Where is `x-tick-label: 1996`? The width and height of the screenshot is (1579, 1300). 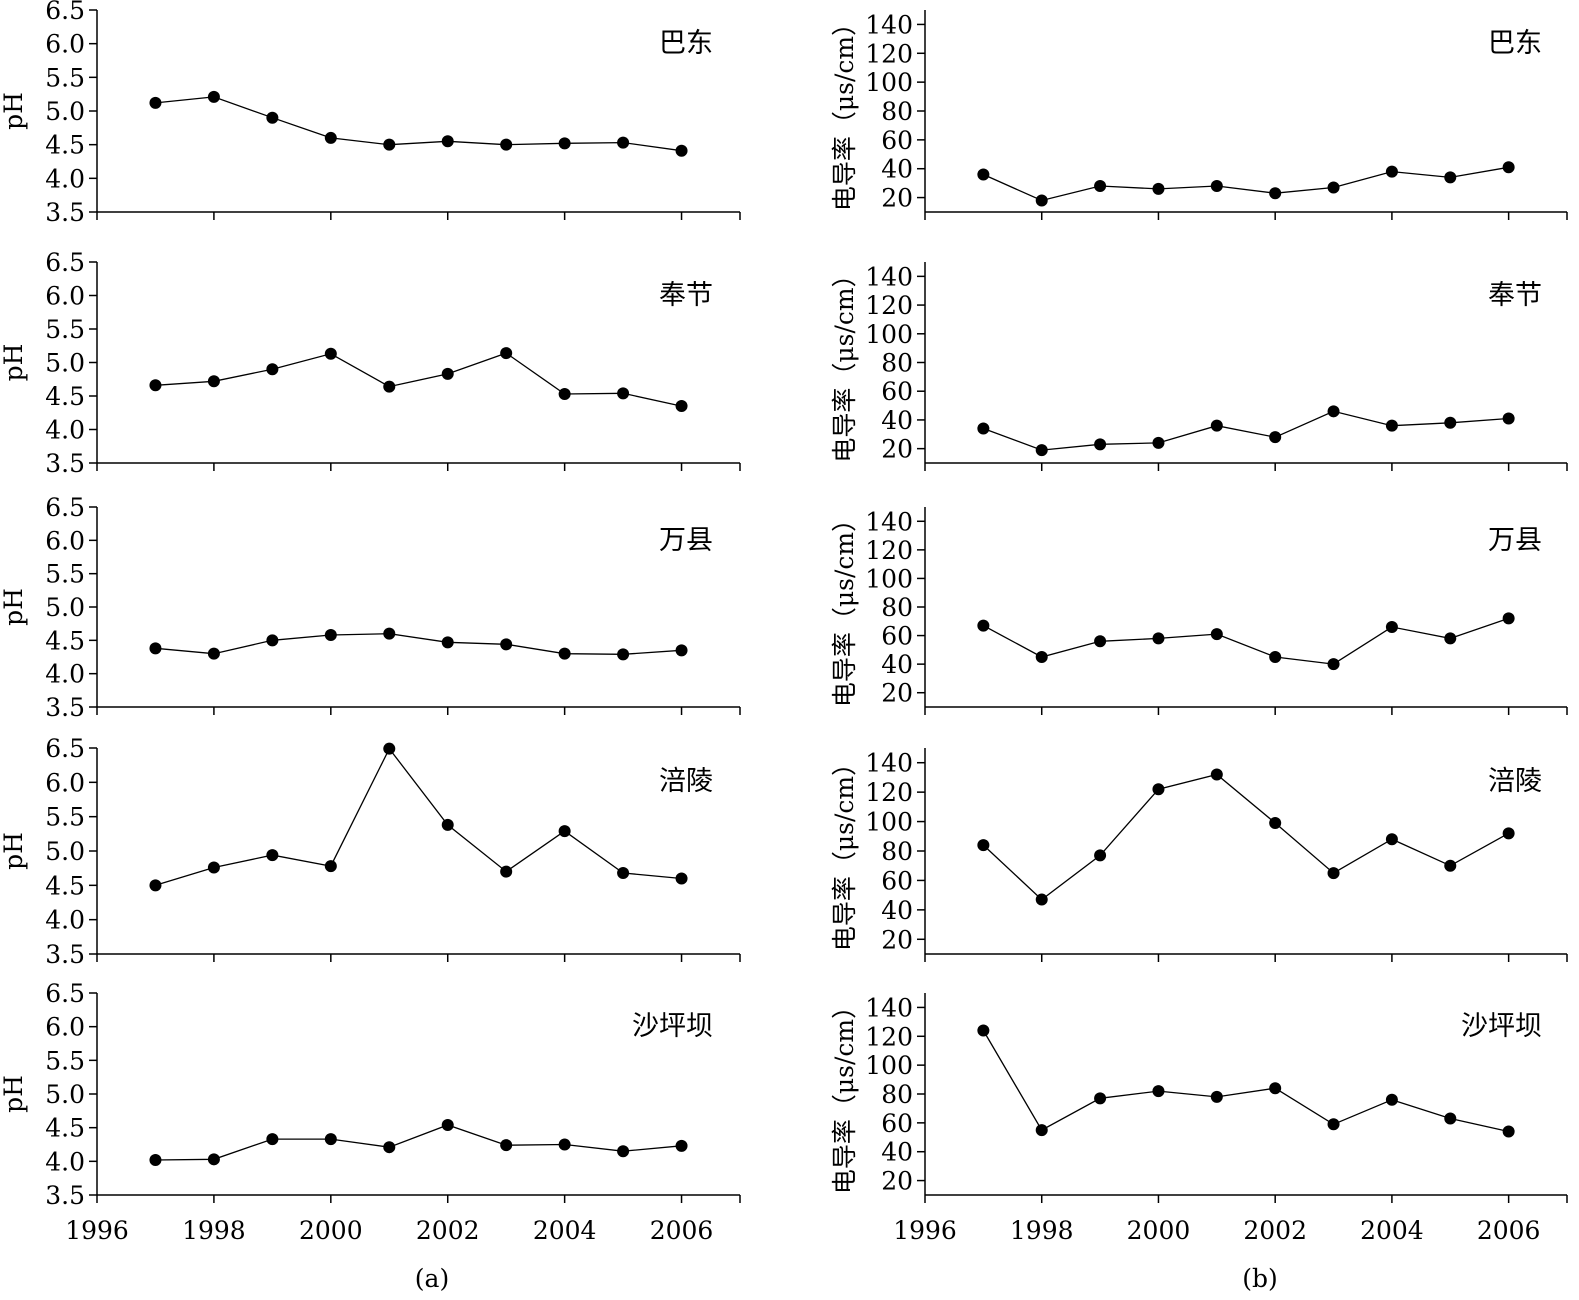 x-tick-label: 1996 is located at coordinates (97, 1230).